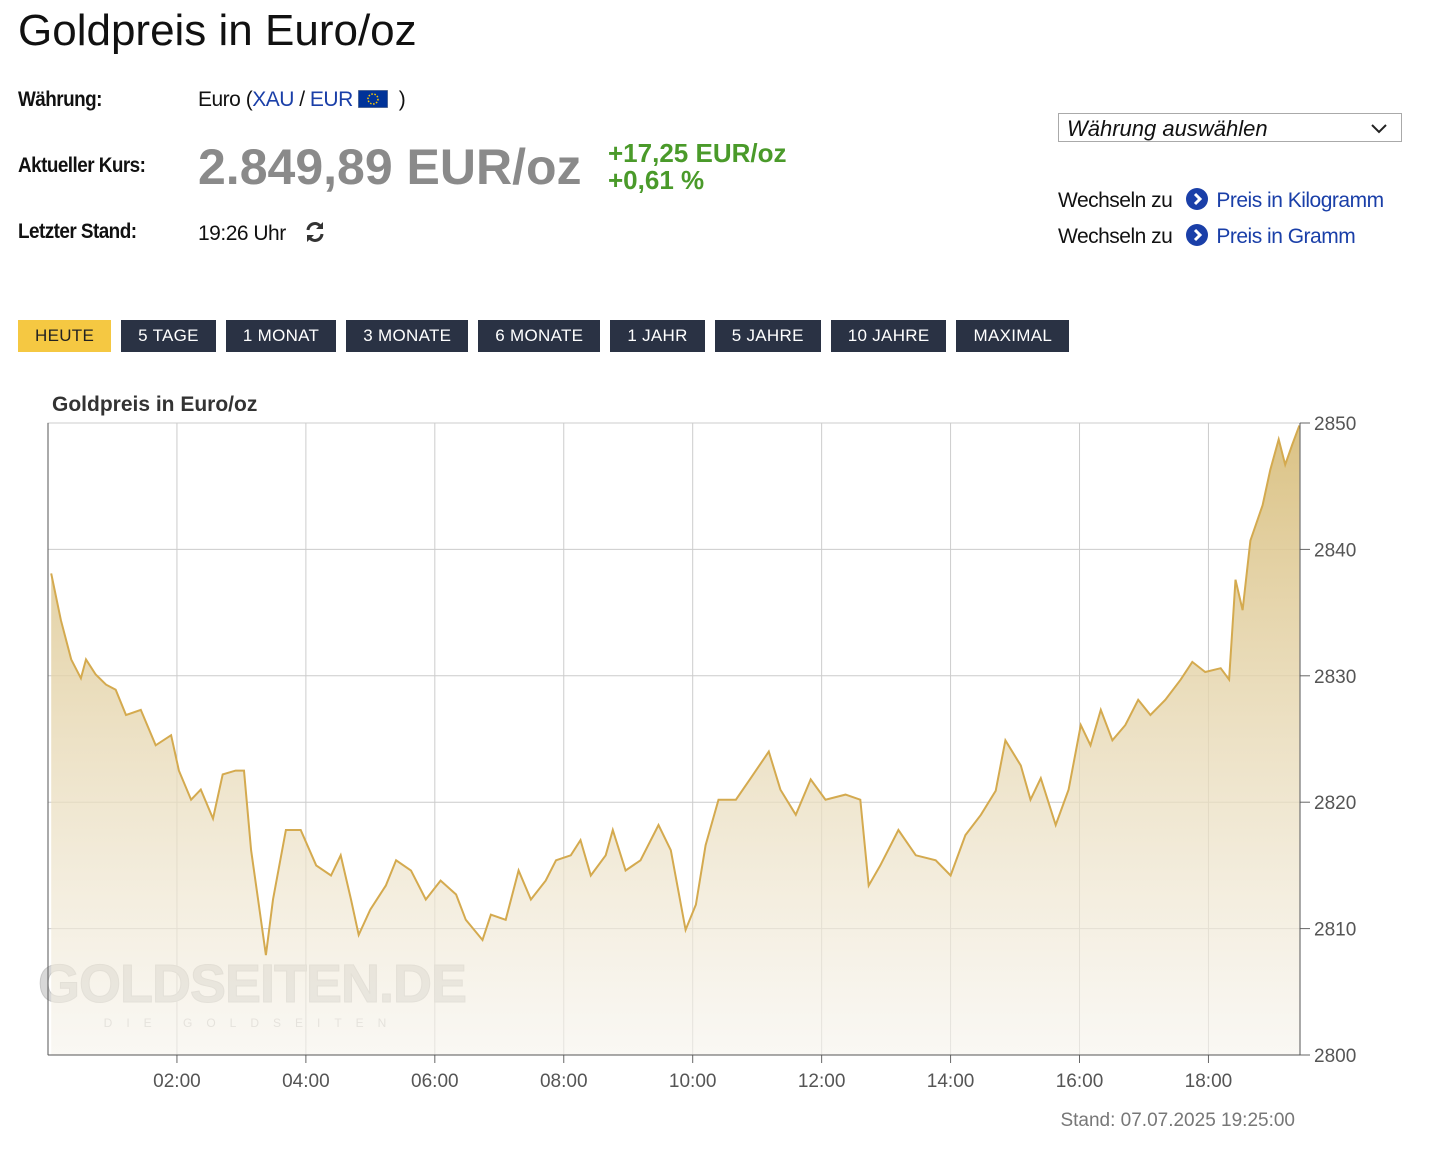  Describe the element at coordinates (315, 232) in the screenshot. I see `refresh-icon` at that location.